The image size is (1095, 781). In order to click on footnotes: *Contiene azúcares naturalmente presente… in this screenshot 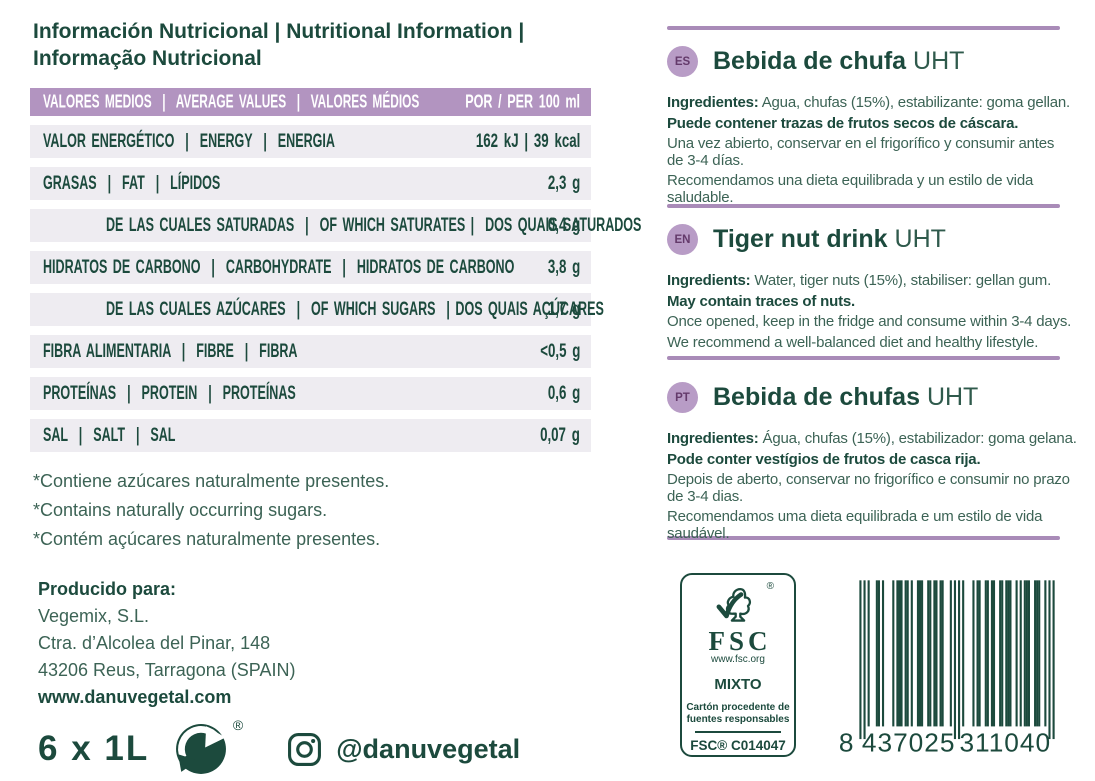, I will do `click(312, 510)`.